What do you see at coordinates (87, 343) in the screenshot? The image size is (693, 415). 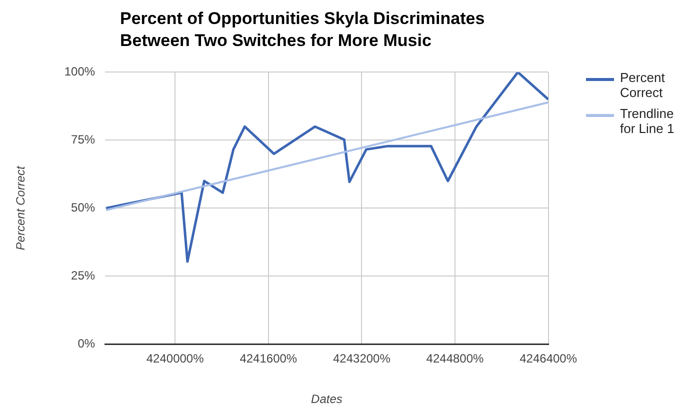 I see `y-tick-label: 0%` at bounding box center [87, 343].